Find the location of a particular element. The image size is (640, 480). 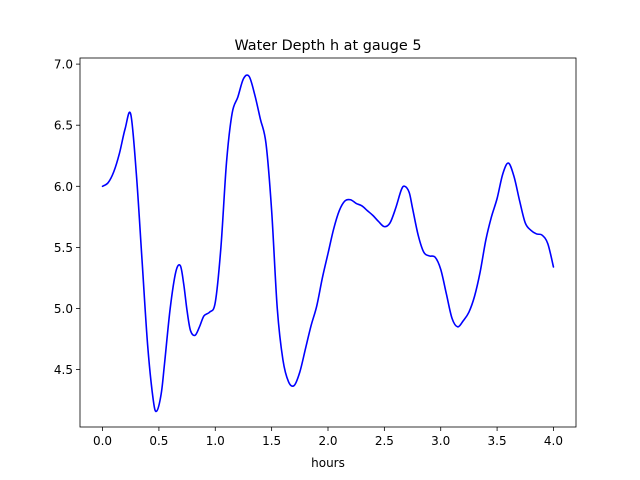

x-tick-label: 4.0 is located at coordinates (553, 441).